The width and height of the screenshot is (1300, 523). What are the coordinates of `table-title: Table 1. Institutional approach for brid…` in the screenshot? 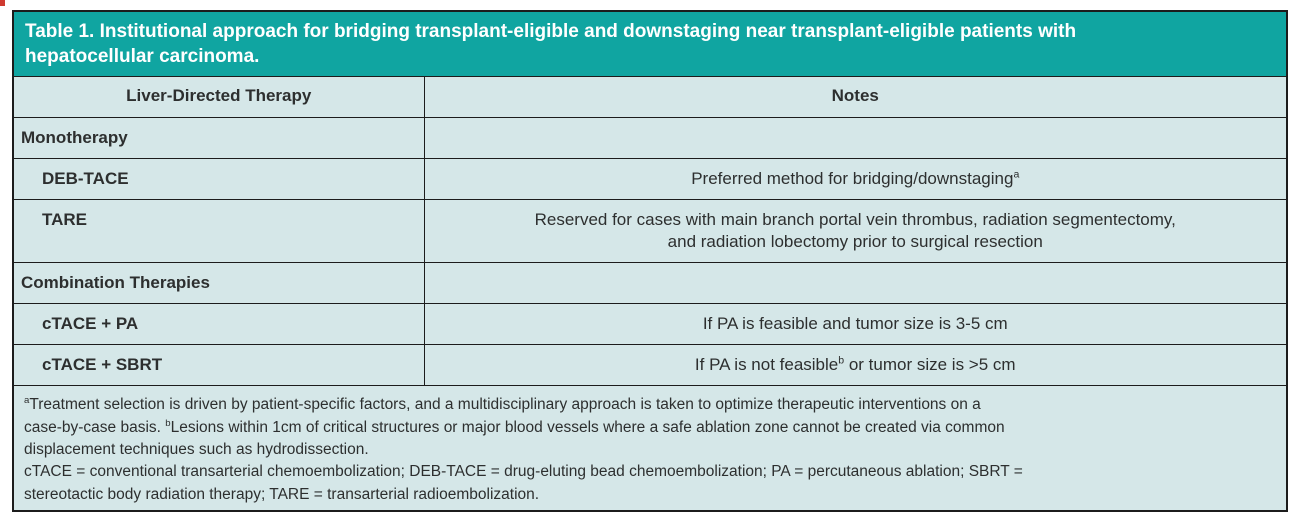 It's located at (551, 44).